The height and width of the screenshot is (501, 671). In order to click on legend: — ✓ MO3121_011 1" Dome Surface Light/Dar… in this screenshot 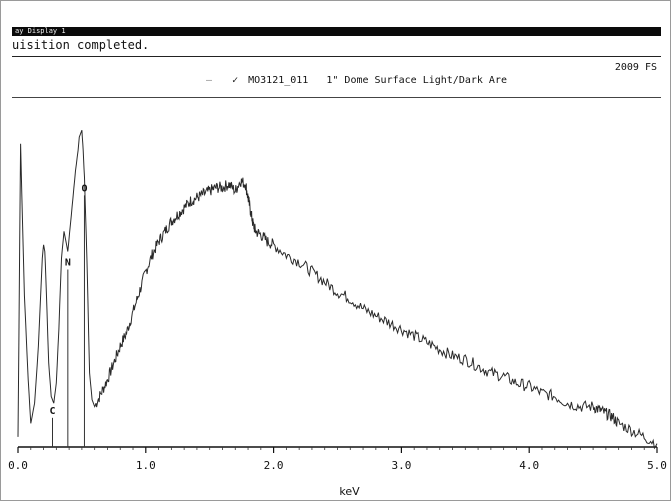, I will do `click(356, 81)`.